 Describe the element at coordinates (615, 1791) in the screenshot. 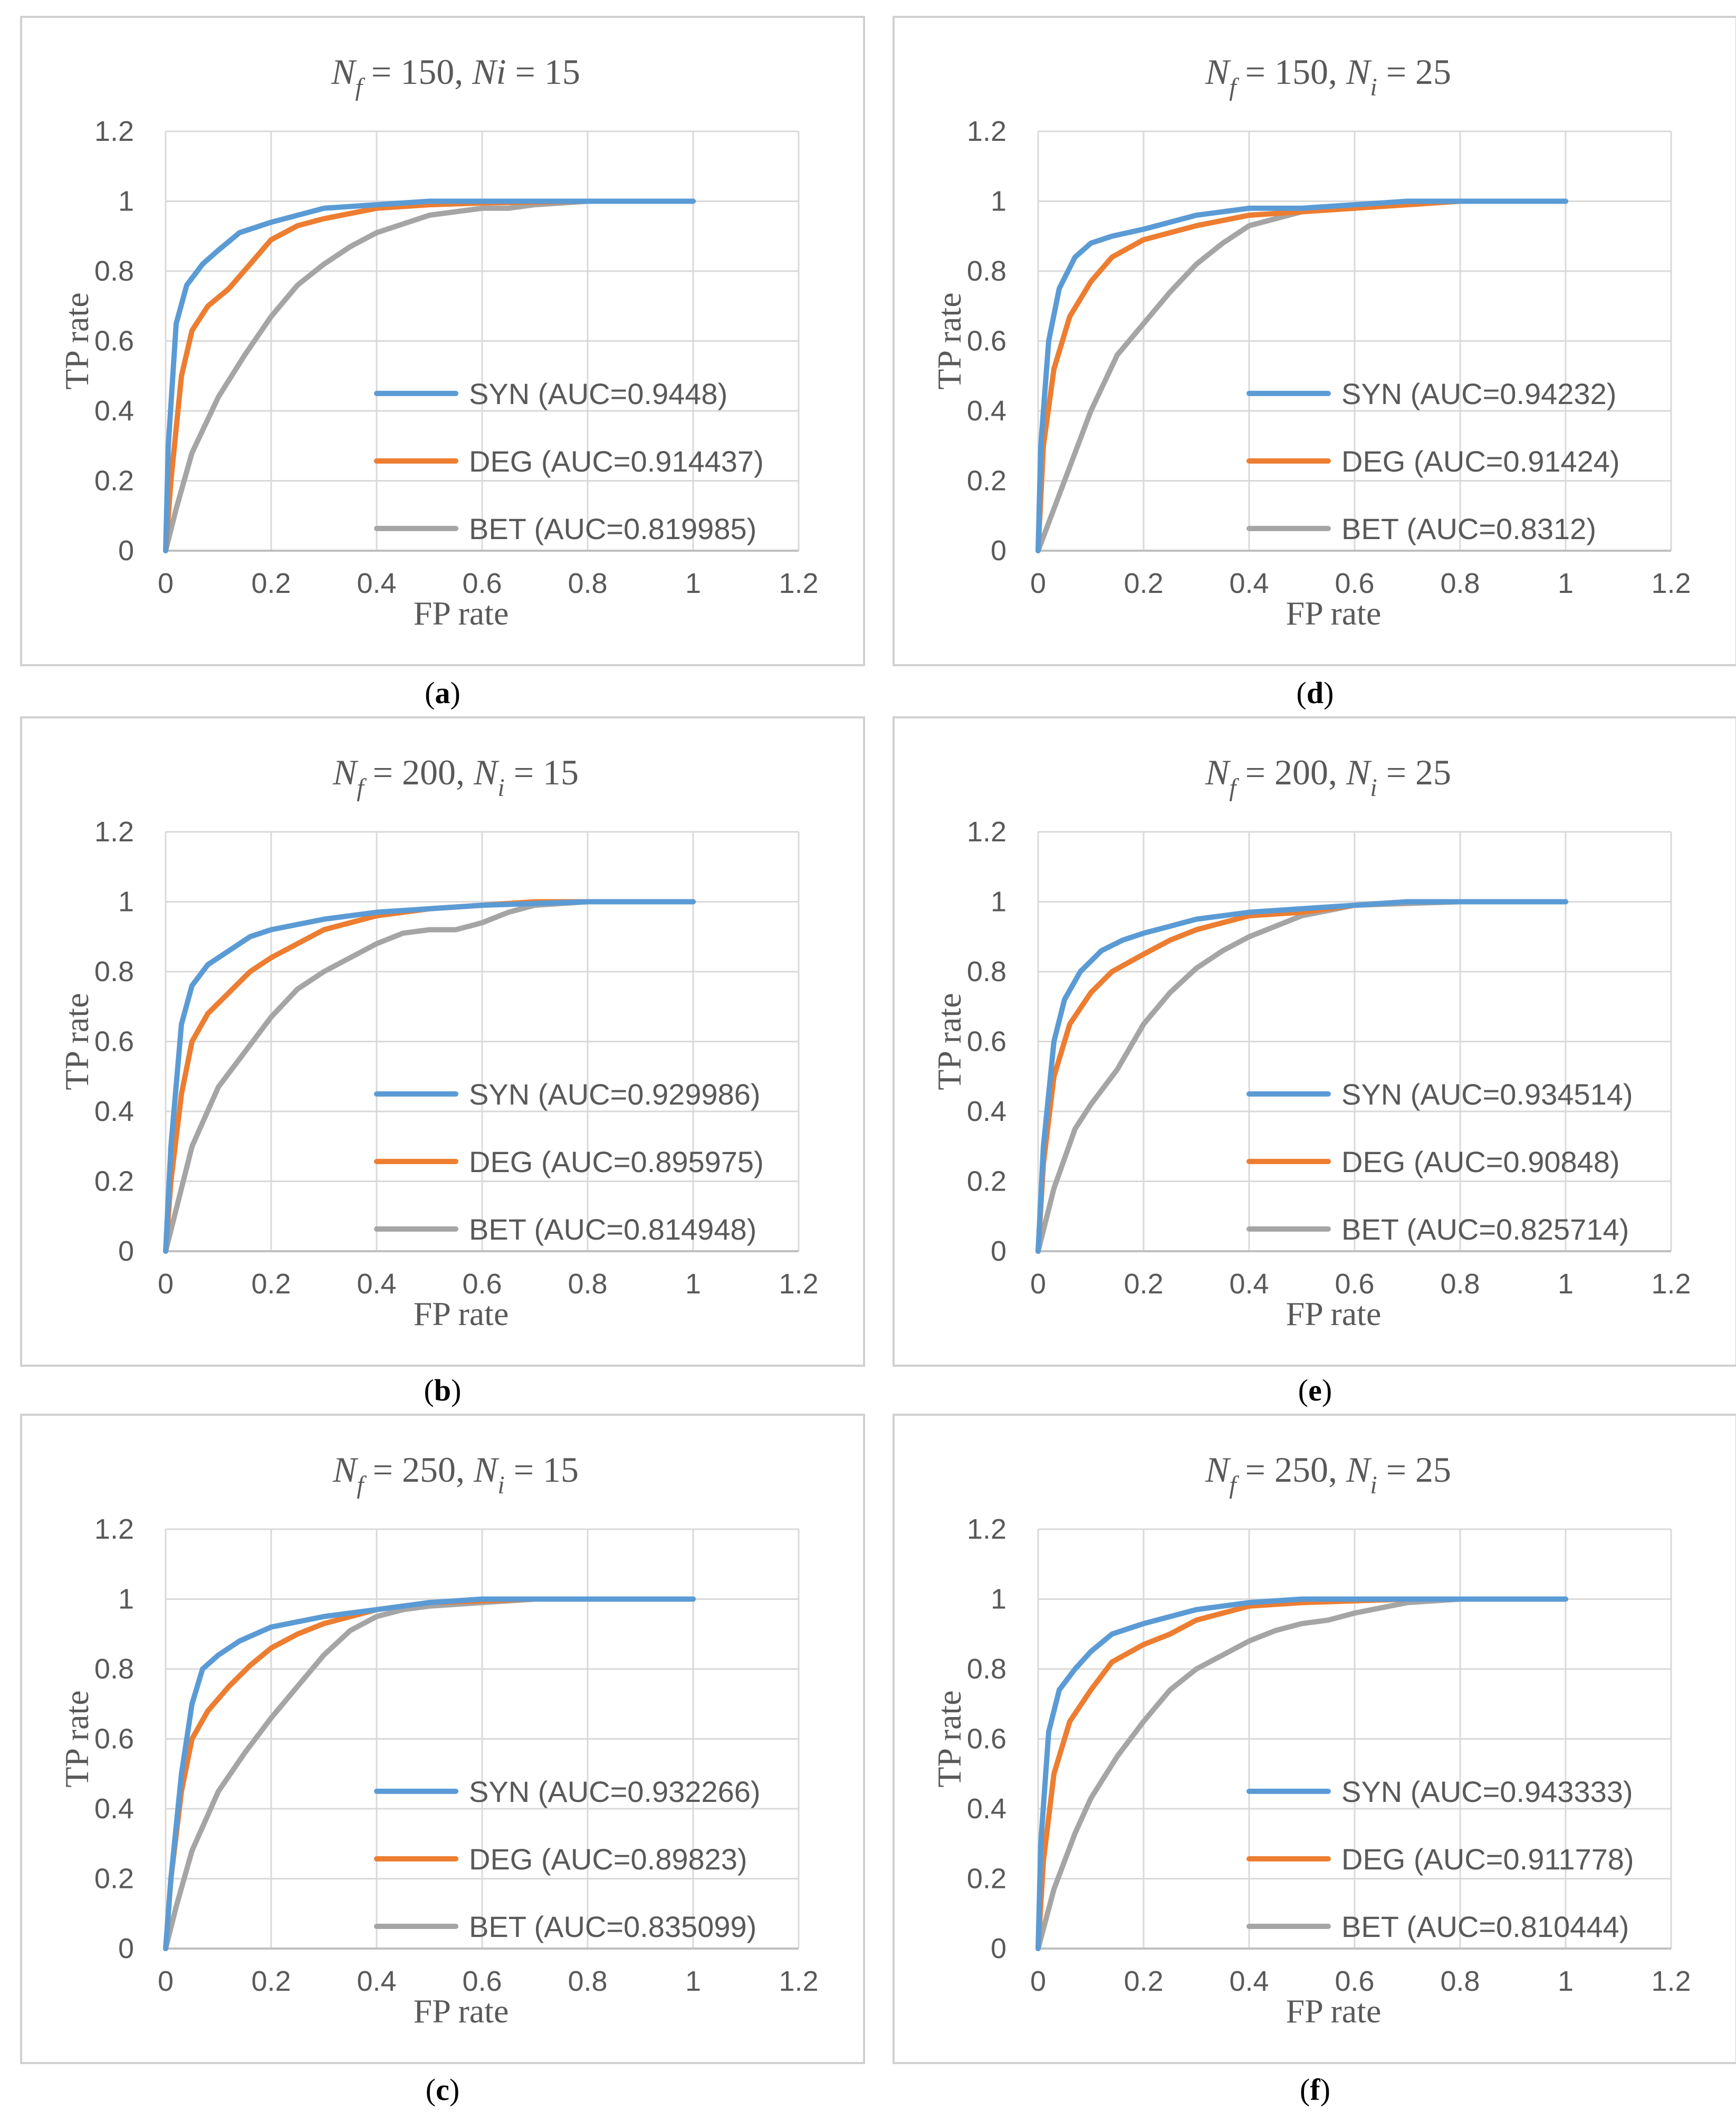

I see `legend-label-syn: SYN (AUC=0.932266)` at that location.